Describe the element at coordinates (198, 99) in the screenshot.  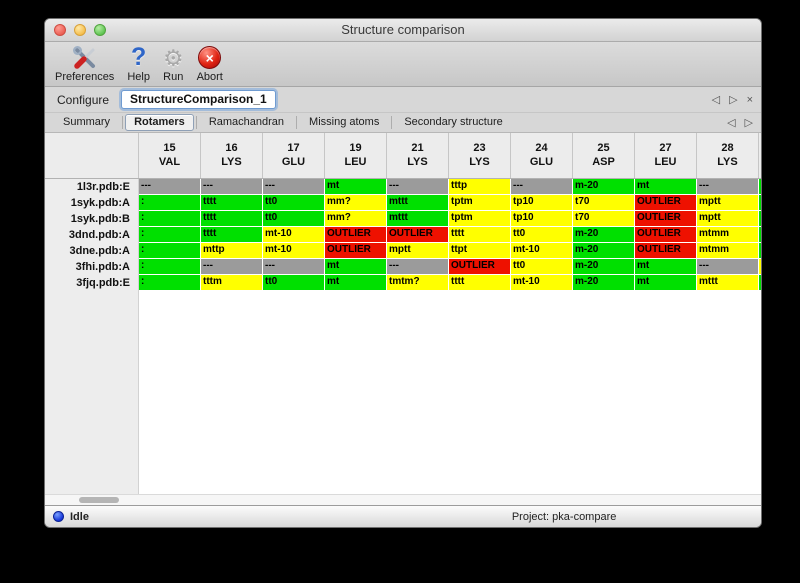
I see `configure-name-field: StructureComparison_1` at that location.